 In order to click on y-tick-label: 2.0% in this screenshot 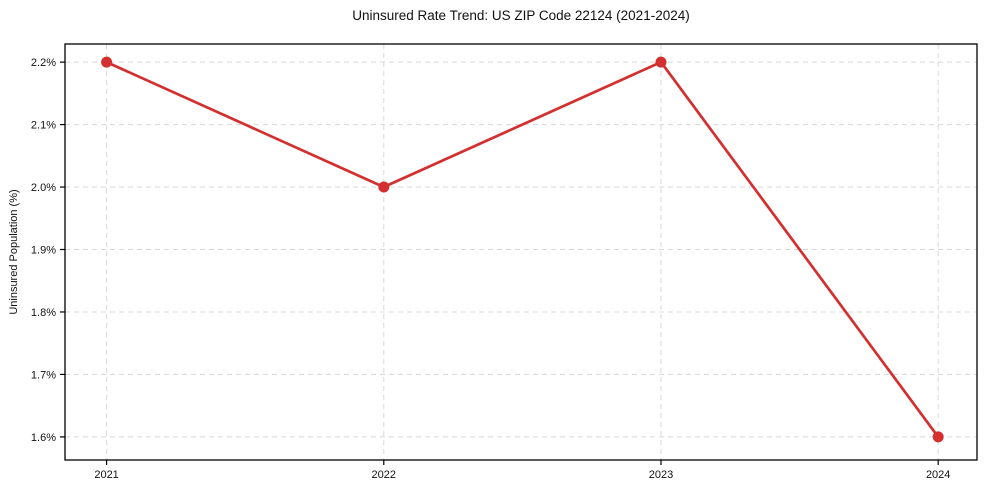, I will do `click(43, 188)`.